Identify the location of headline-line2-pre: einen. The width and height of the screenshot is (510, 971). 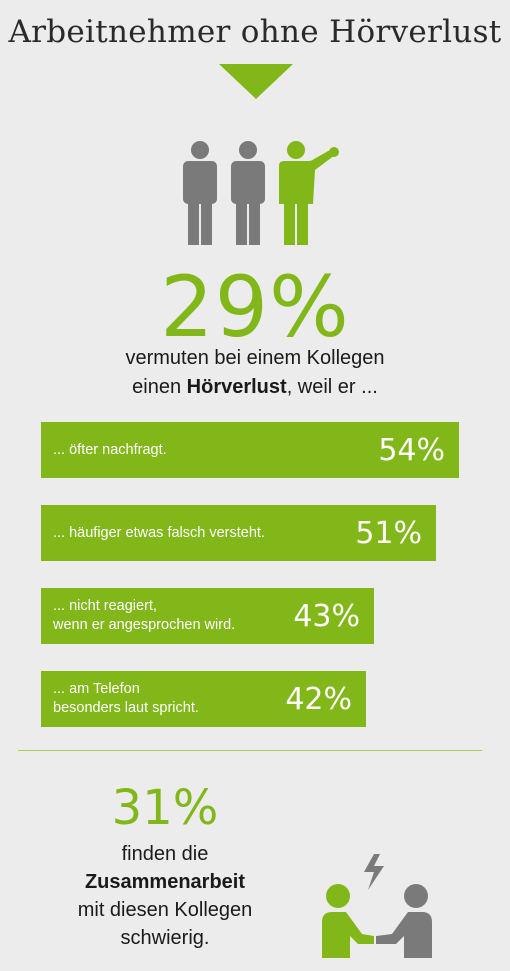
(159, 387).